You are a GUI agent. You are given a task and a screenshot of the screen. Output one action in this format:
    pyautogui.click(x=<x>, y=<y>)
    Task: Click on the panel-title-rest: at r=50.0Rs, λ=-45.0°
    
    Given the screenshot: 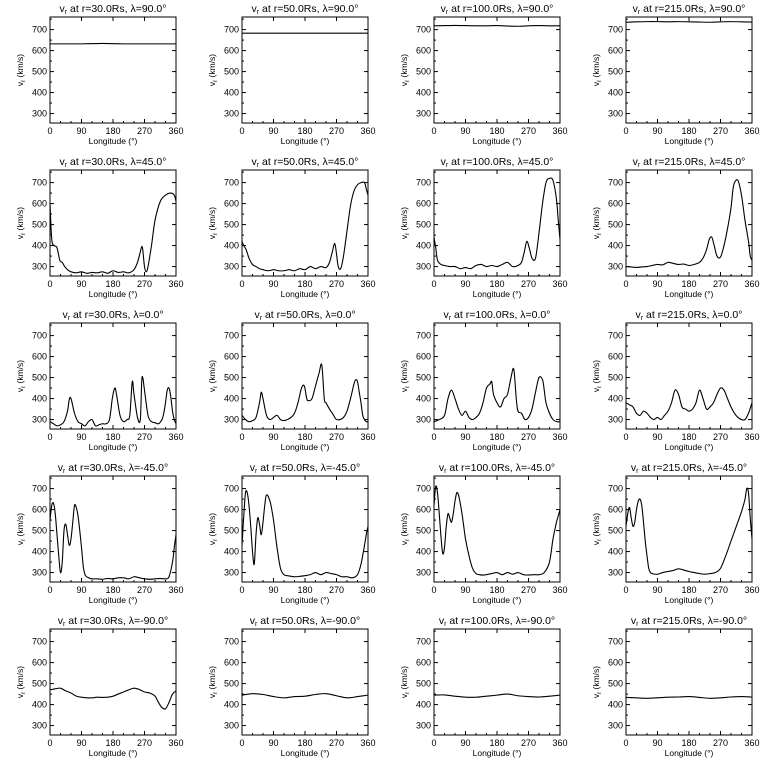 What is the action you would take?
    pyautogui.click(x=308, y=468)
    